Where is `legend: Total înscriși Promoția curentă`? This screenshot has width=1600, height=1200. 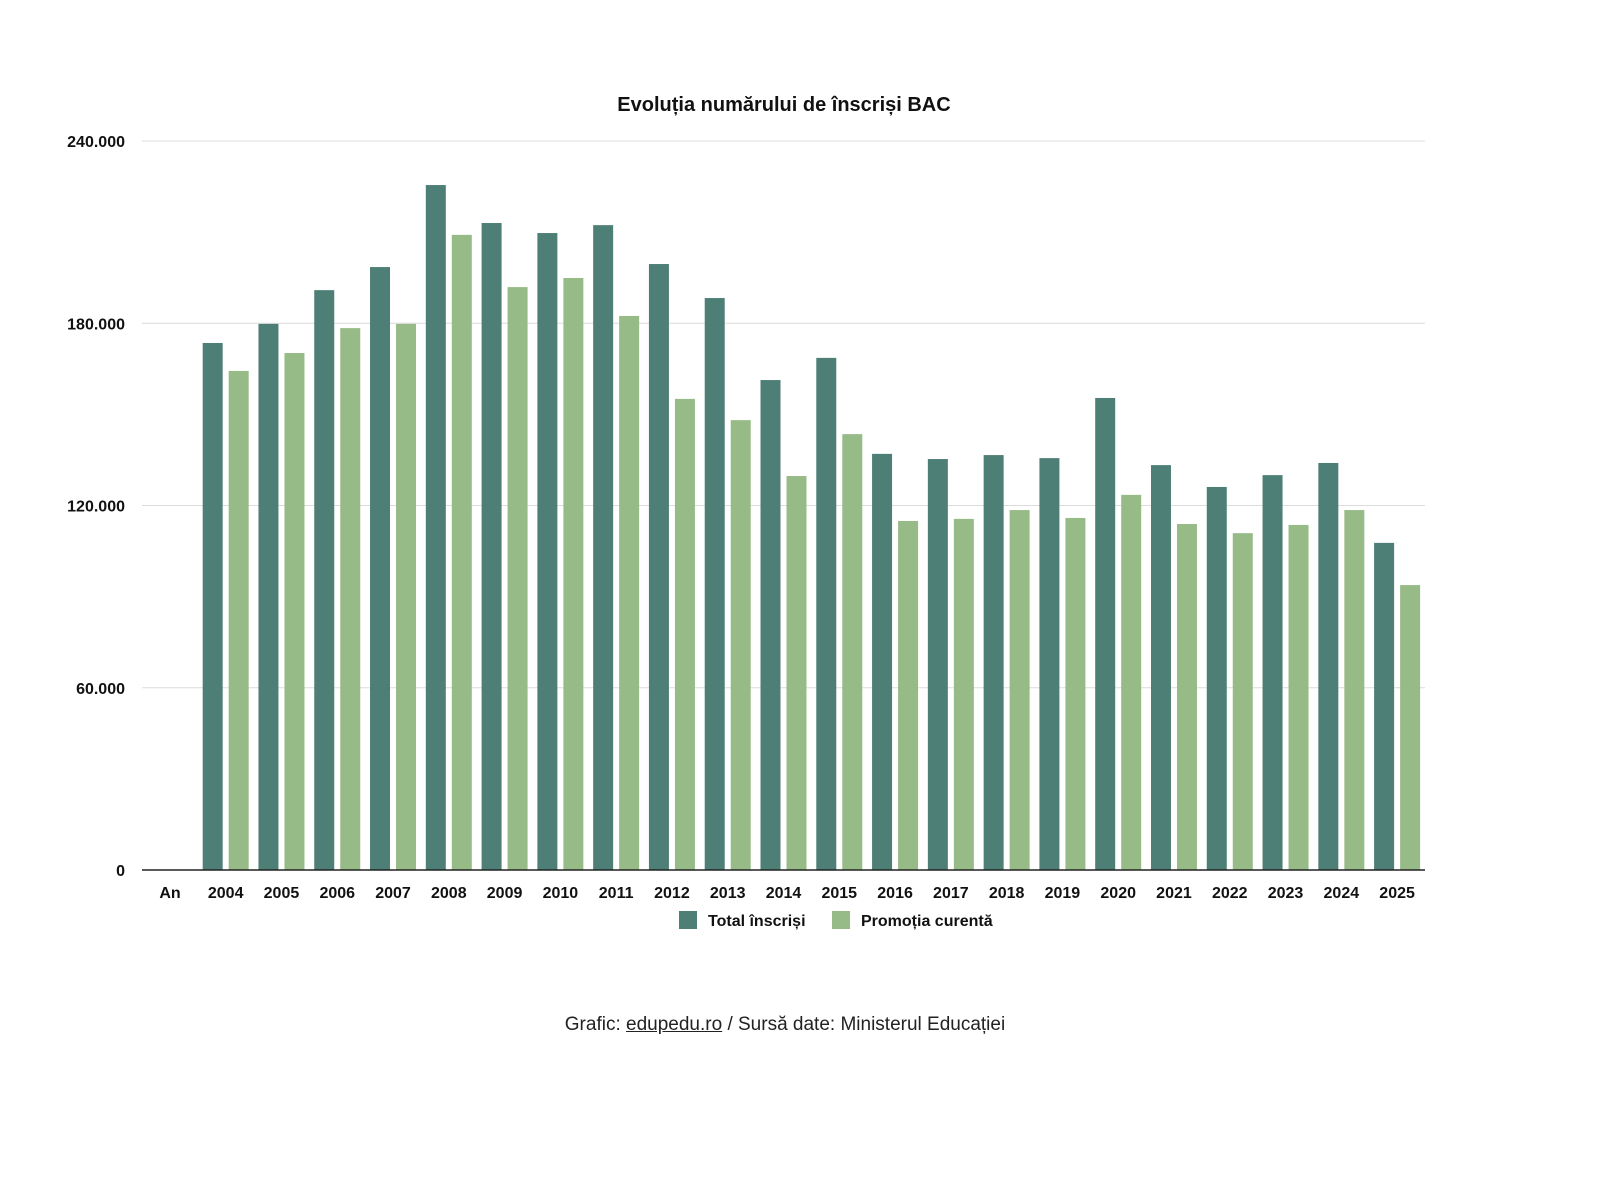 legend: Total înscriși Promoția curentă is located at coordinates (836, 920).